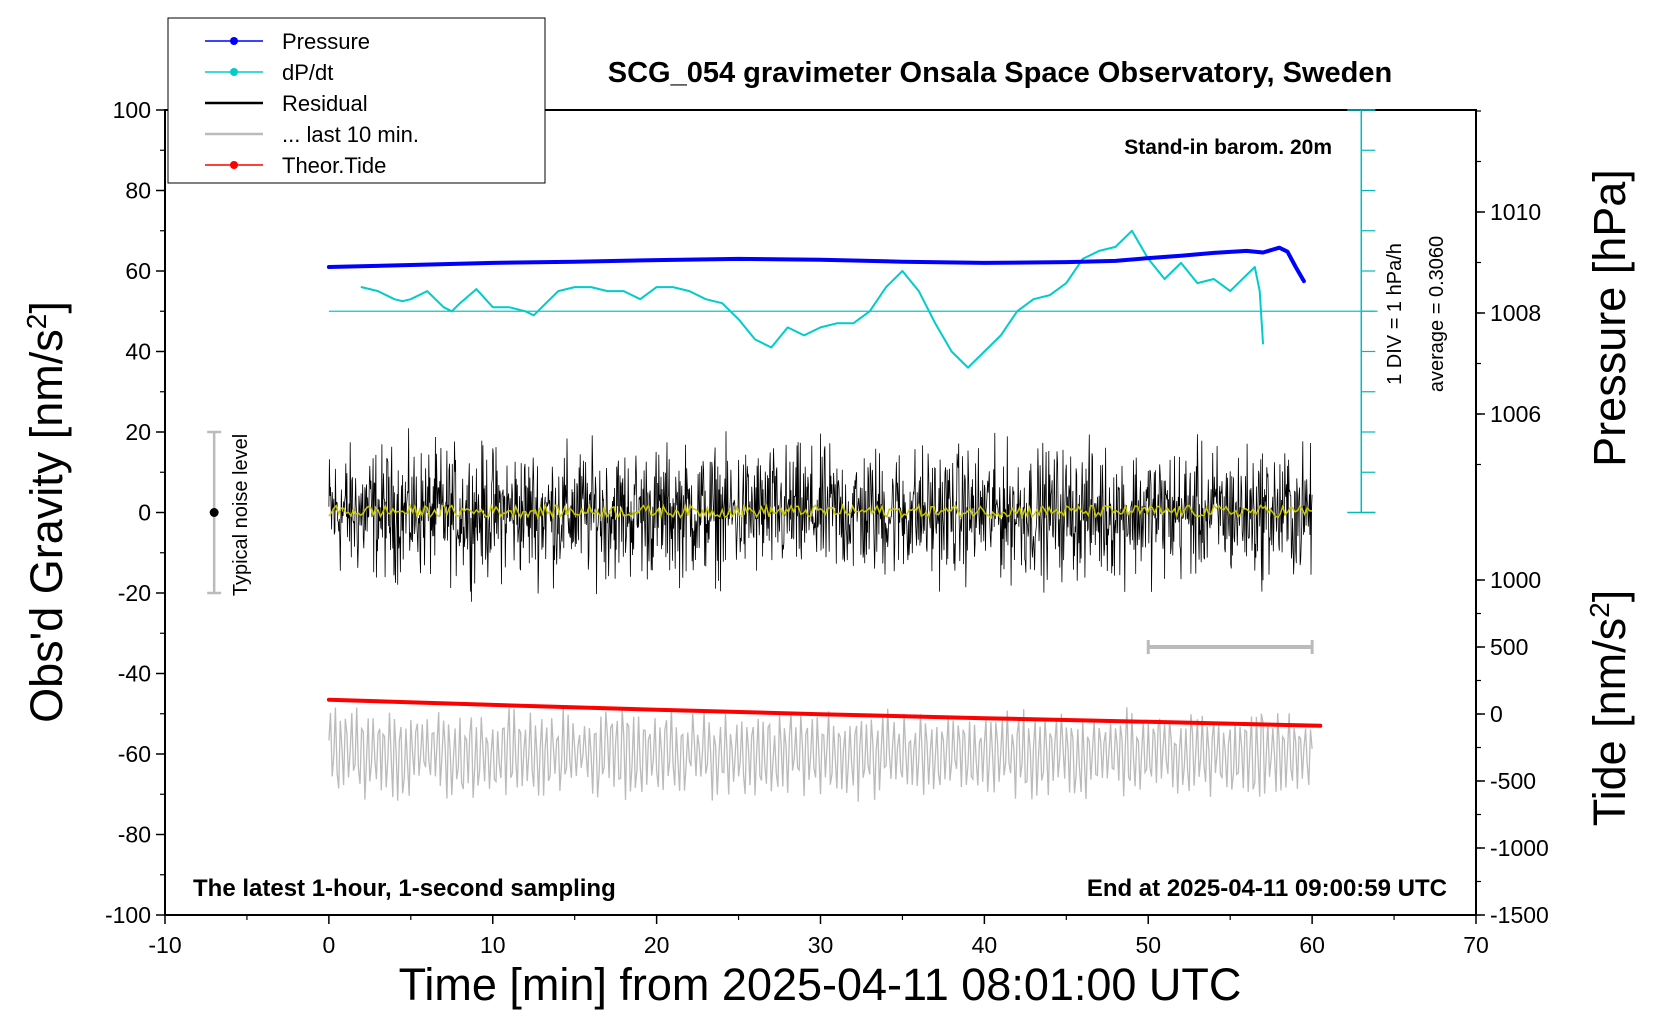 This screenshot has width=1660, height=1020. Describe the element at coordinates (241, 515) in the screenshot. I see `noise-label: Typical noise level` at that location.